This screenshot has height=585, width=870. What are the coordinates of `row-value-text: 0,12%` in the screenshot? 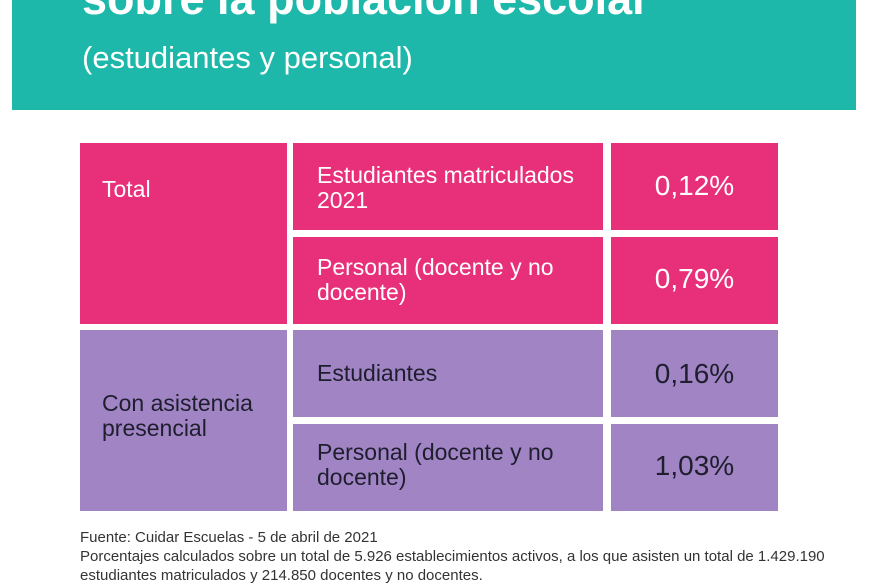 It's located at (694, 185).